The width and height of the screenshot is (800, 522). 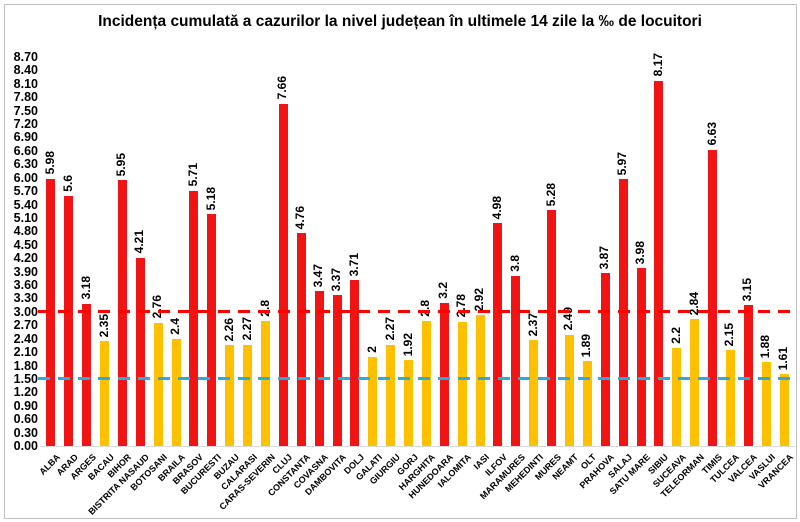 What do you see at coordinates (479, 300) in the screenshot?
I see `bar-value-label-iasi: 2.92` at bounding box center [479, 300].